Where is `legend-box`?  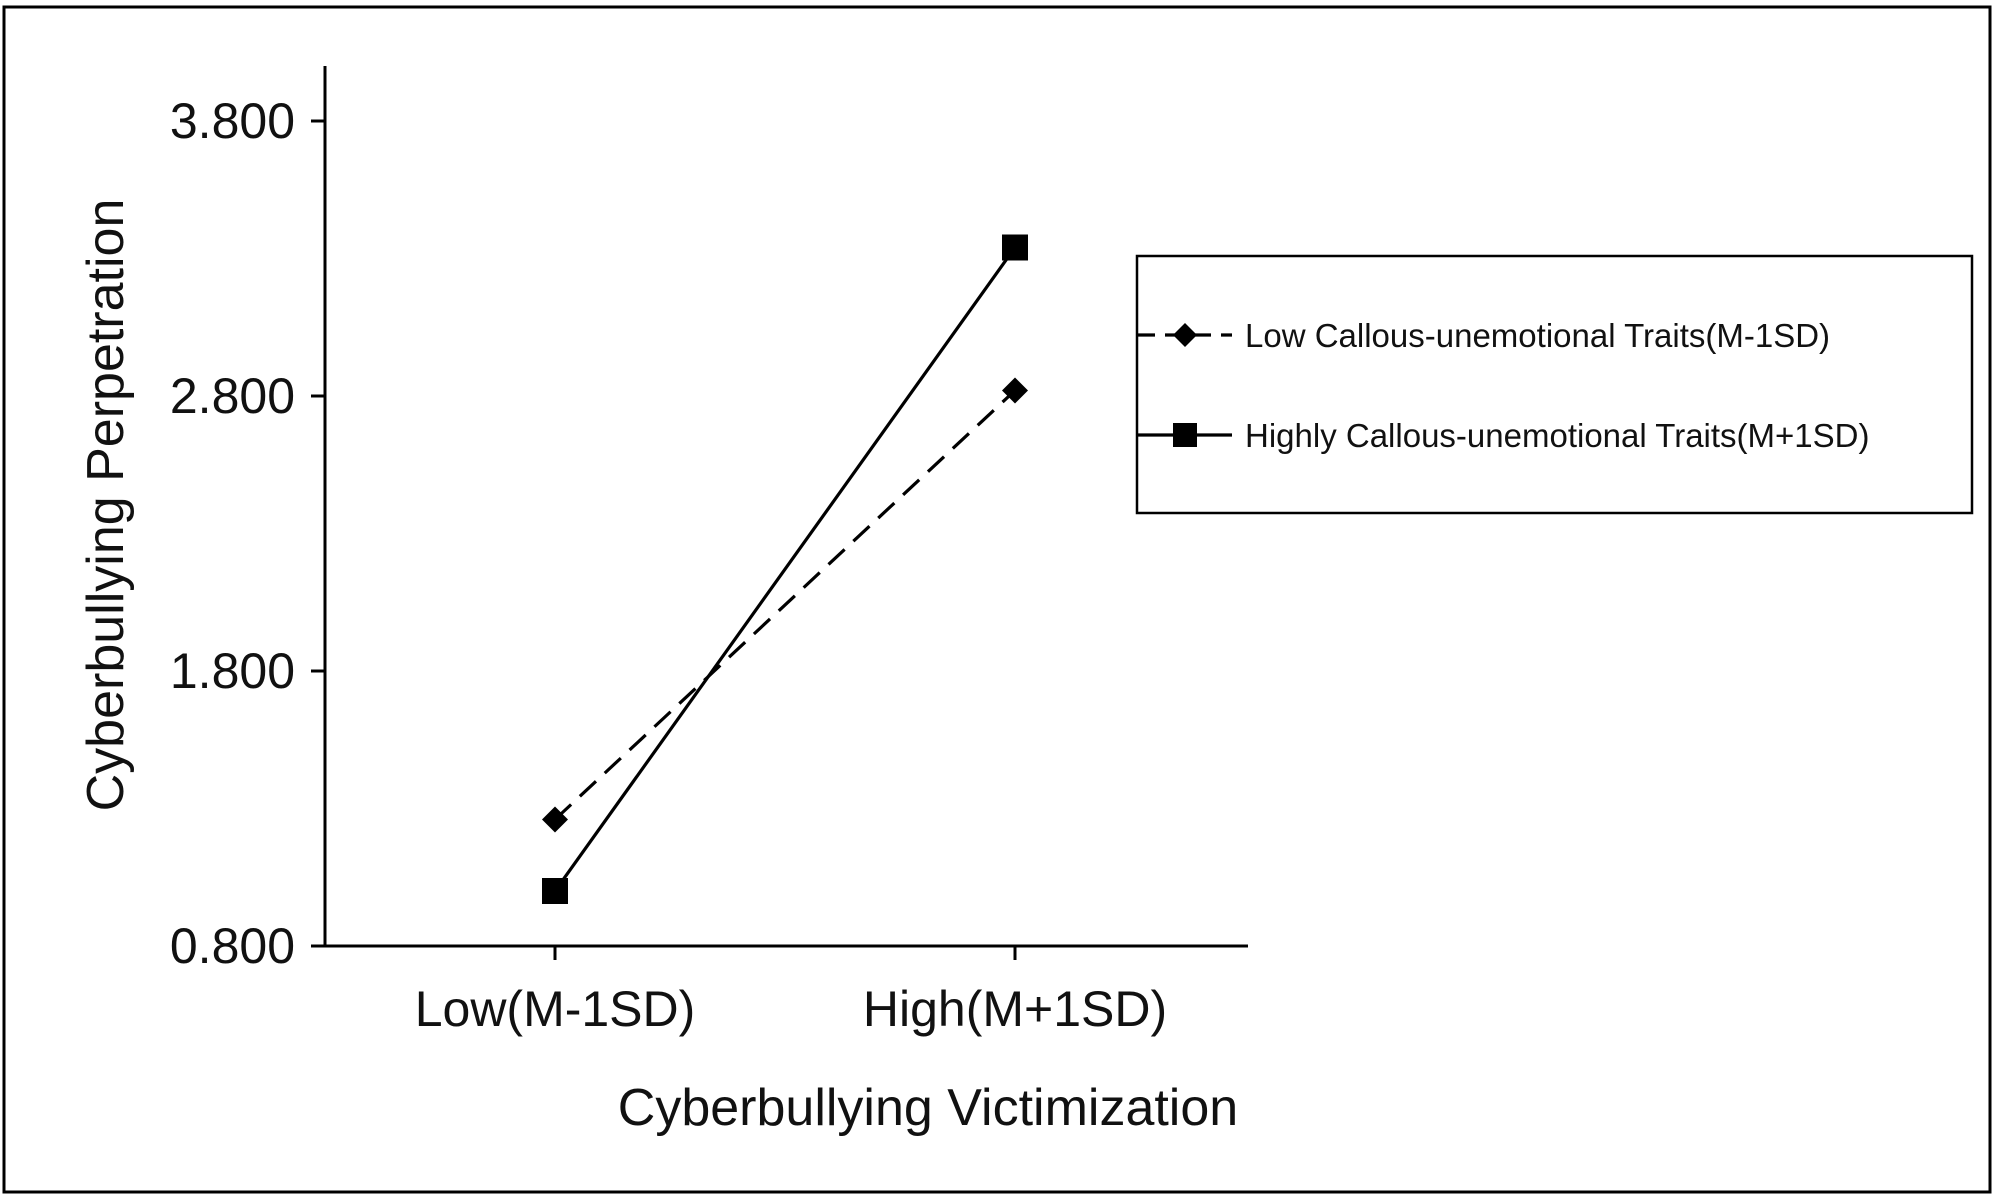 legend-box is located at coordinates (1554, 384).